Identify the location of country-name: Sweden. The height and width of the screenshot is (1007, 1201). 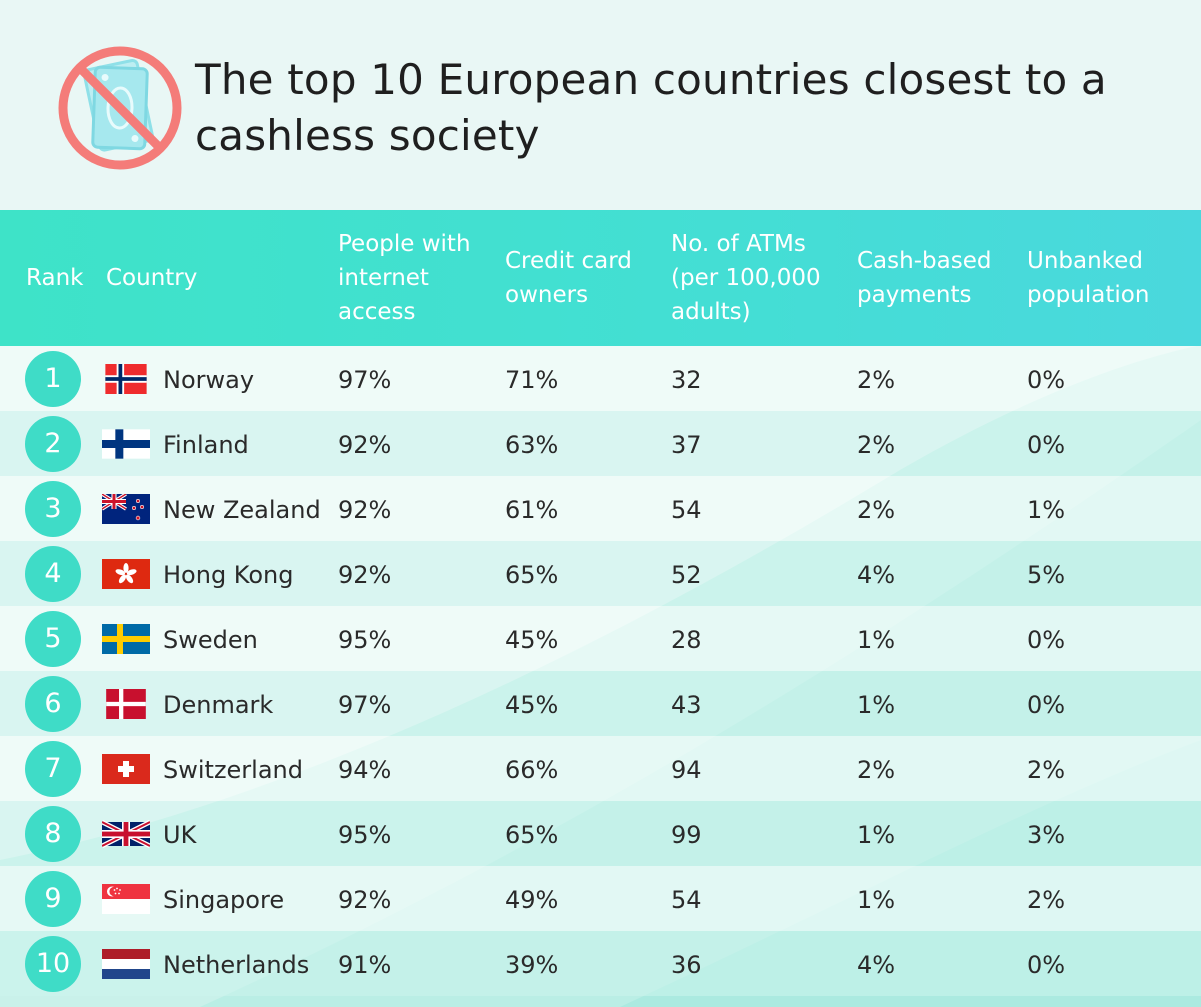
(210, 640).